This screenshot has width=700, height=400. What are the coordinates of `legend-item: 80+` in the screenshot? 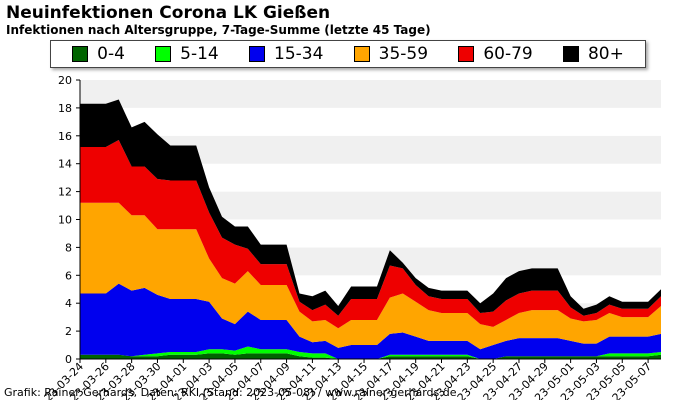 It's located at (593, 54).